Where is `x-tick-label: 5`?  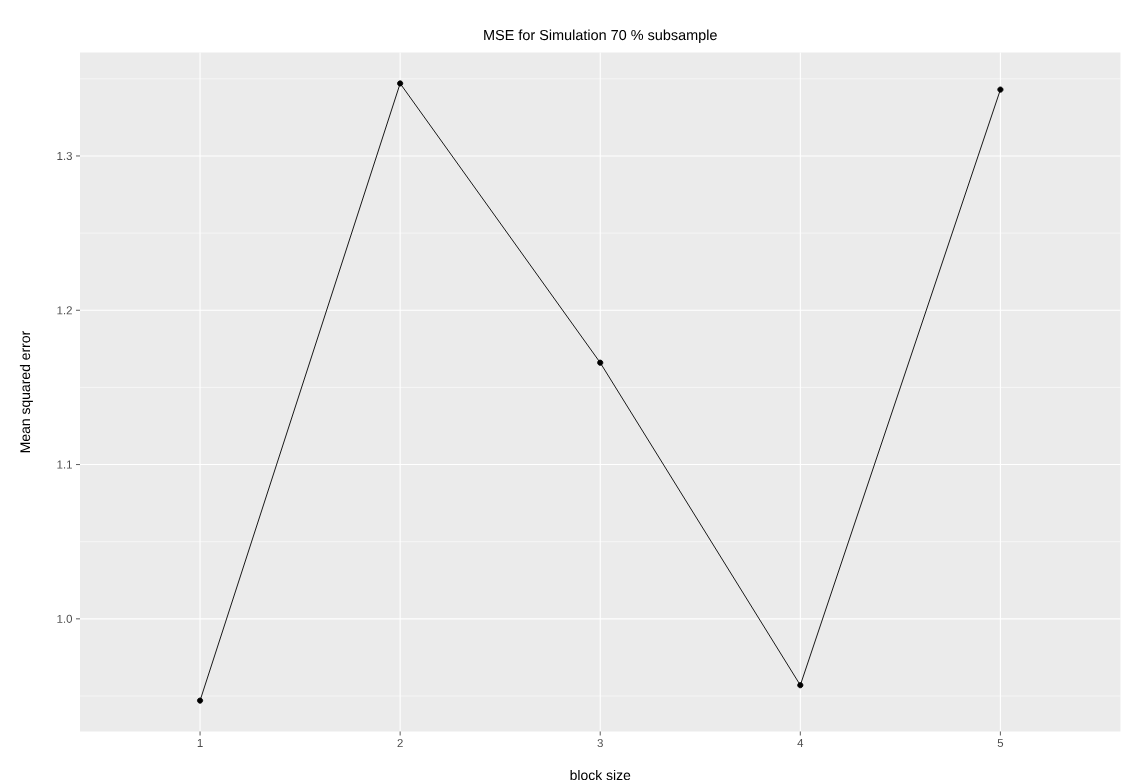 x-tick-label: 5 is located at coordinates (1000, 743).